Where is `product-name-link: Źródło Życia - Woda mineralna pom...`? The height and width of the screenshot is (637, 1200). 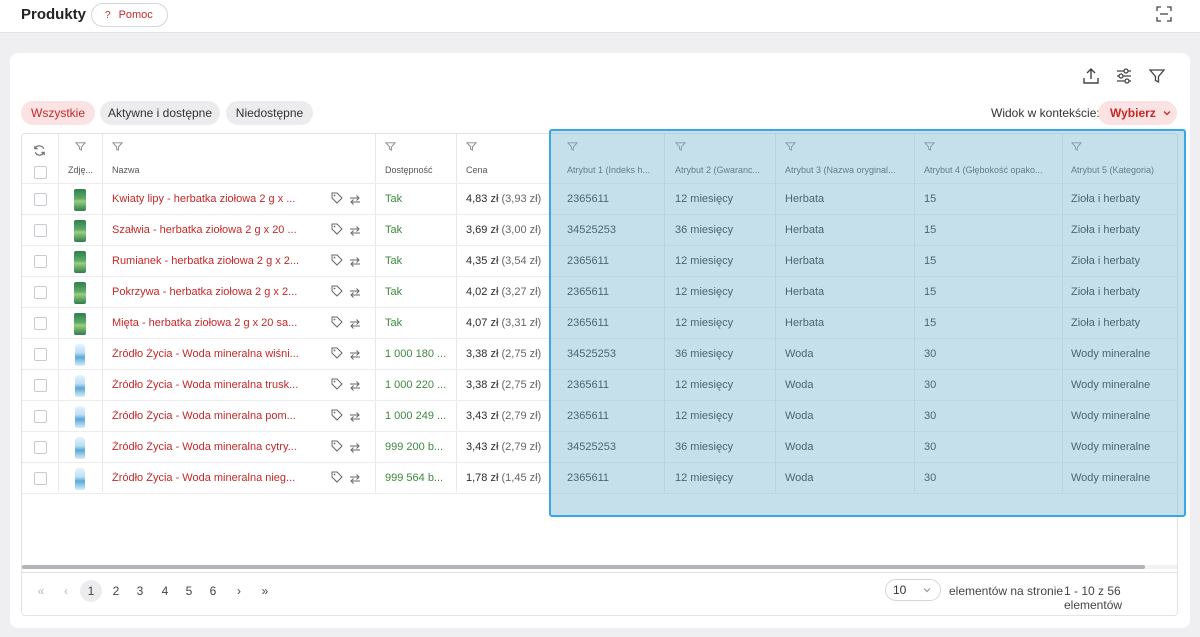 product-name-link: Źródło Życia - Woda mineralna pom... is located at coordinates (204, 415).